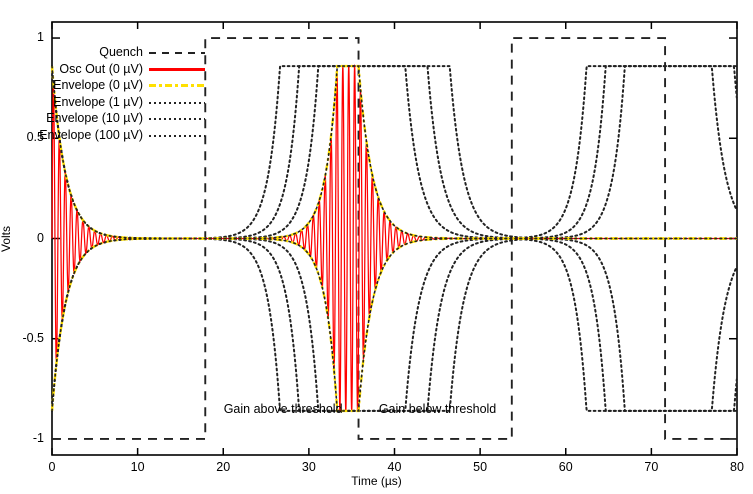 The height and width of the screenshot is (494, 753). I want to click on y-tick-label: -0.5, so click(33, 337).